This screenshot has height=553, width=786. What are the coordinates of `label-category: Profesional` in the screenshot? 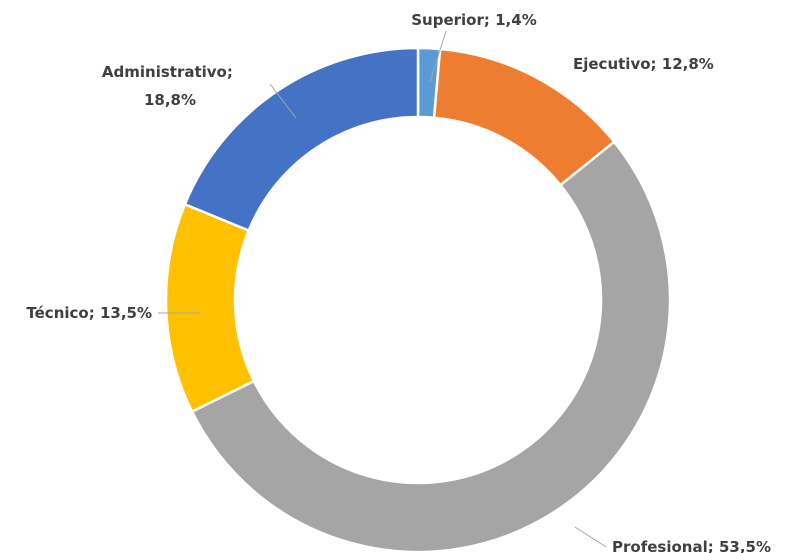 It's located at (660, 545).